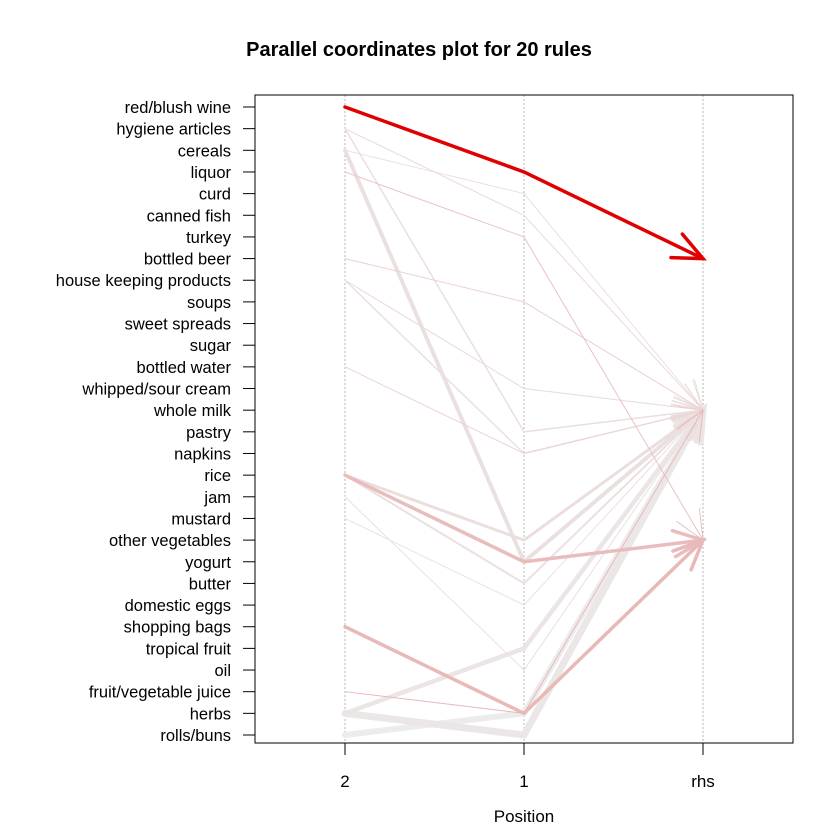 Image resolution: width=840 pixels, height=840 pixels. I want to click on y-tick-label: fruit/vegetable juice, so click(160, 693).